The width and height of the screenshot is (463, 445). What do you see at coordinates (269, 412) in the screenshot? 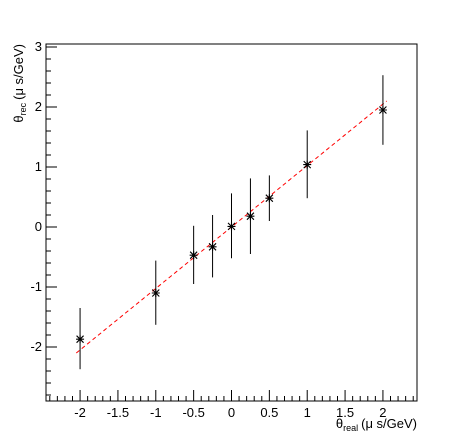
I see `x-tick-label: 0.5` at bounding box center [269, 412].